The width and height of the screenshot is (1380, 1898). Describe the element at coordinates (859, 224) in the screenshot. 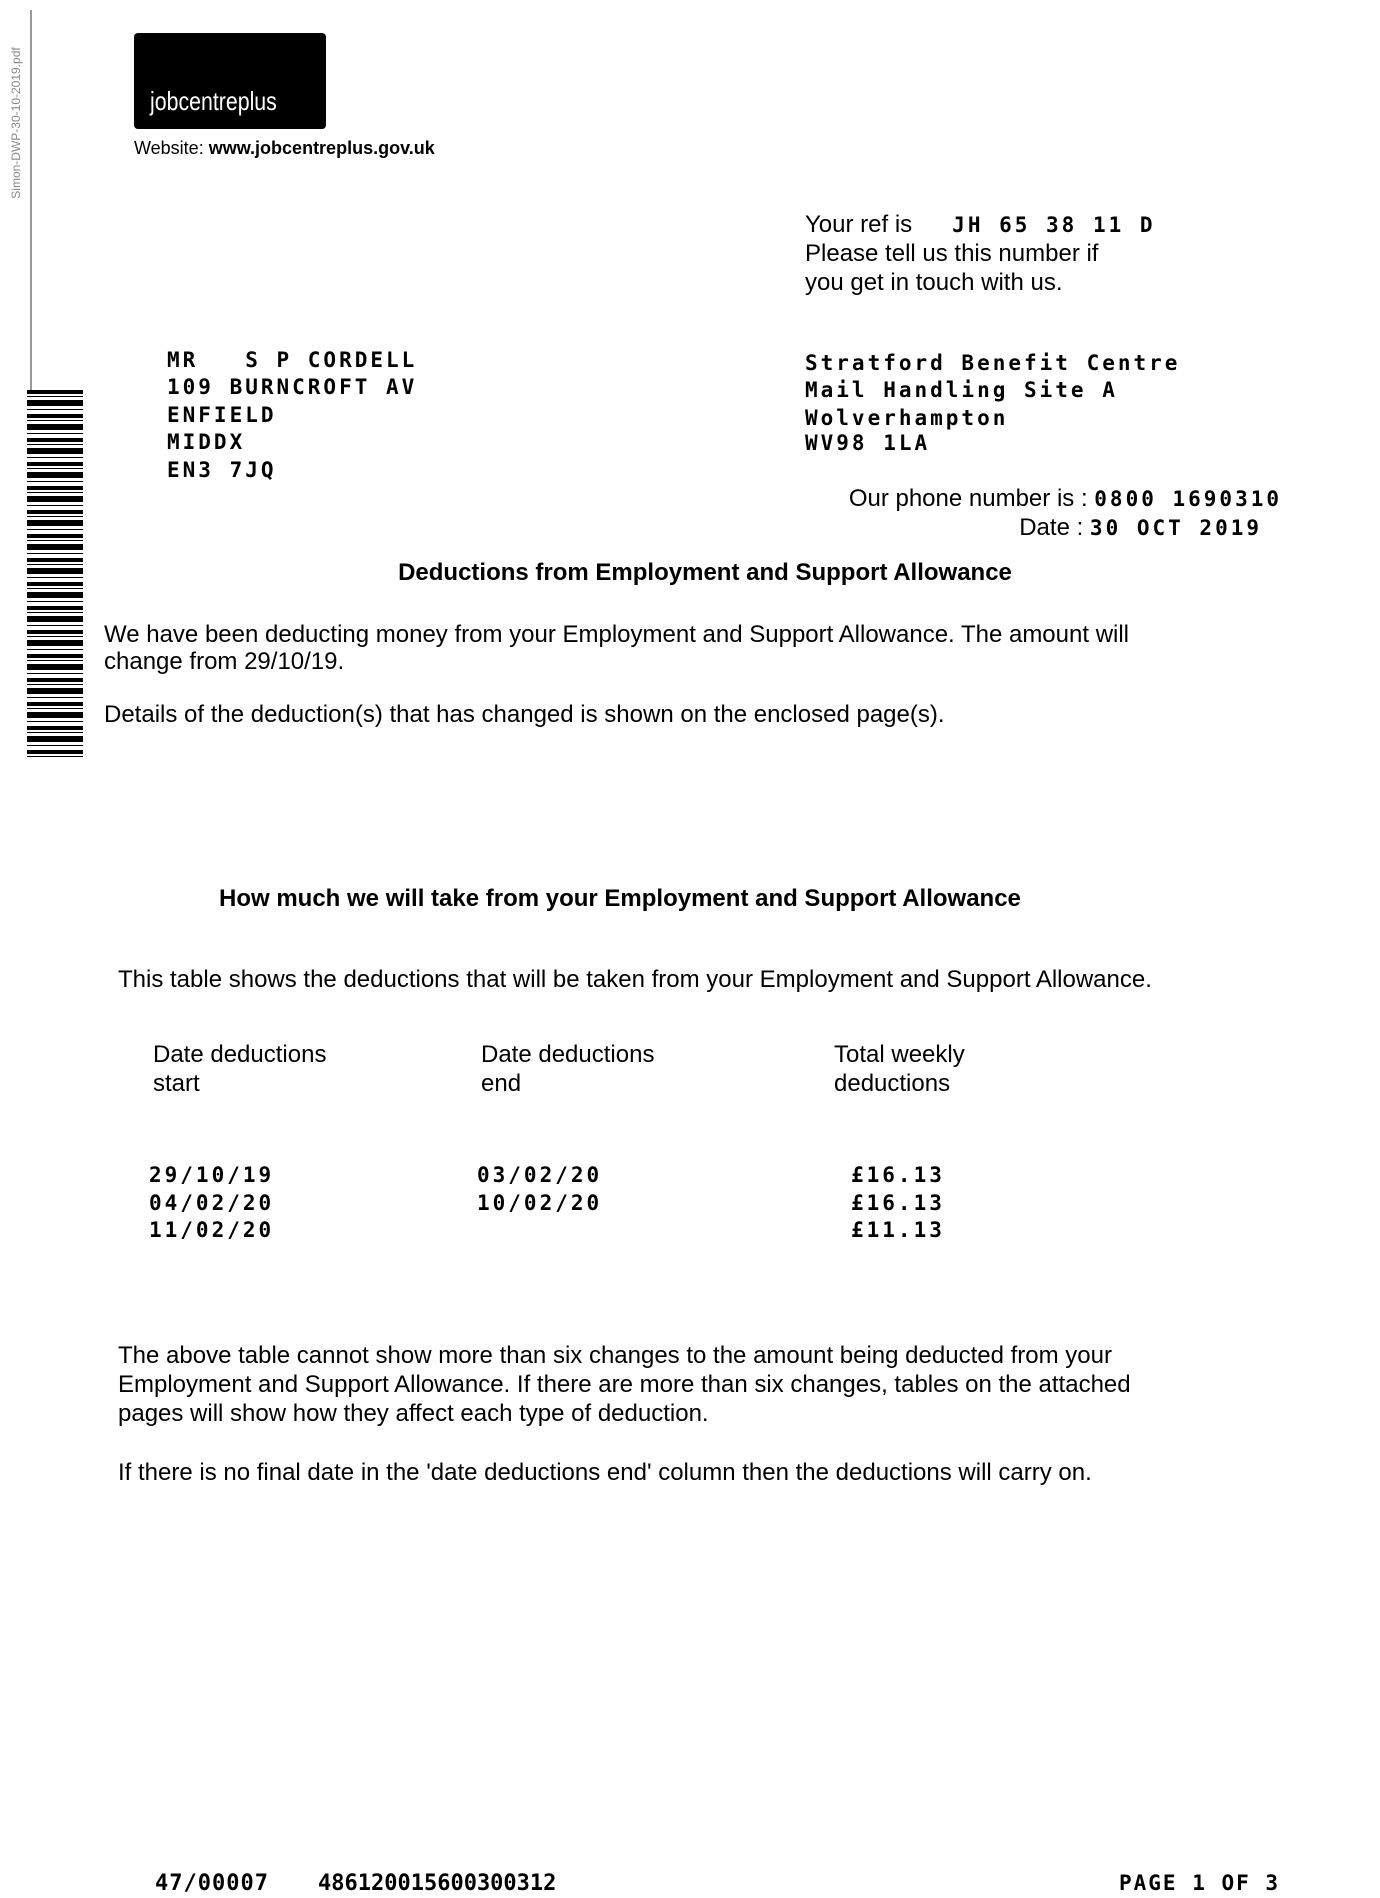

I see `ref-label: Your ref is` at that location.